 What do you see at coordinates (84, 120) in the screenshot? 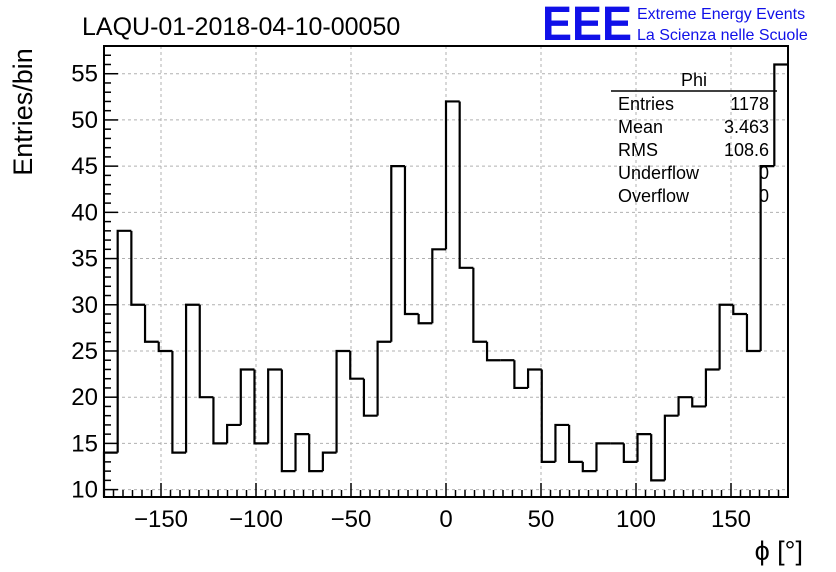
I see `y-tick-label: 50` at bounding box center [84, 120].